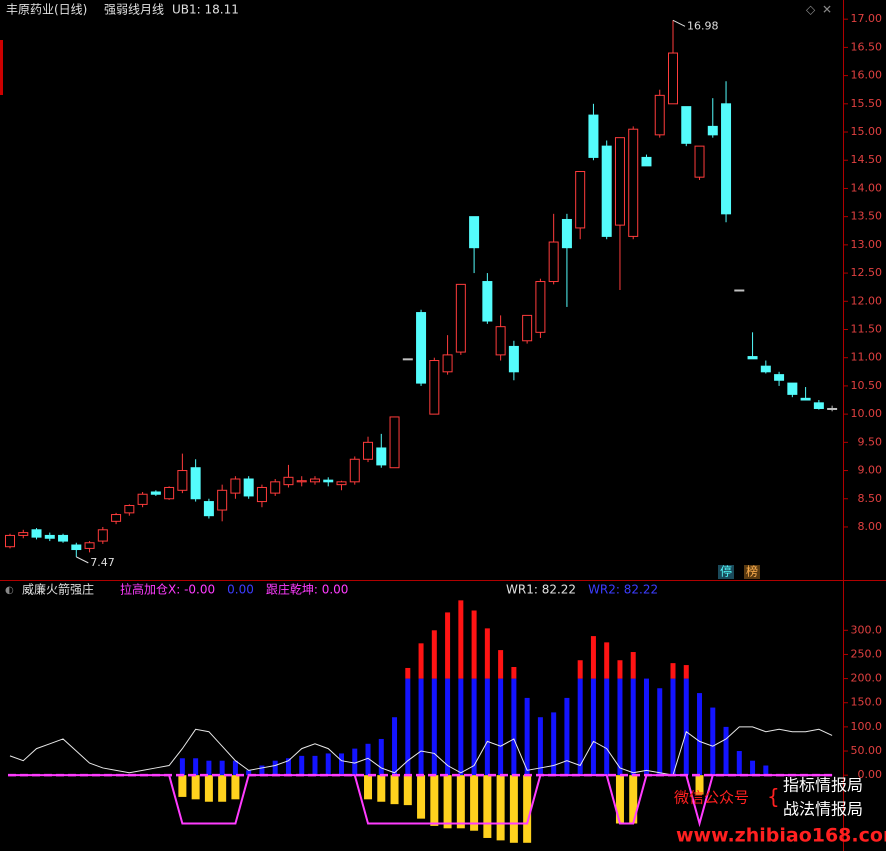  I want to click on y-tick-label: 100.0, so click(867, 726).